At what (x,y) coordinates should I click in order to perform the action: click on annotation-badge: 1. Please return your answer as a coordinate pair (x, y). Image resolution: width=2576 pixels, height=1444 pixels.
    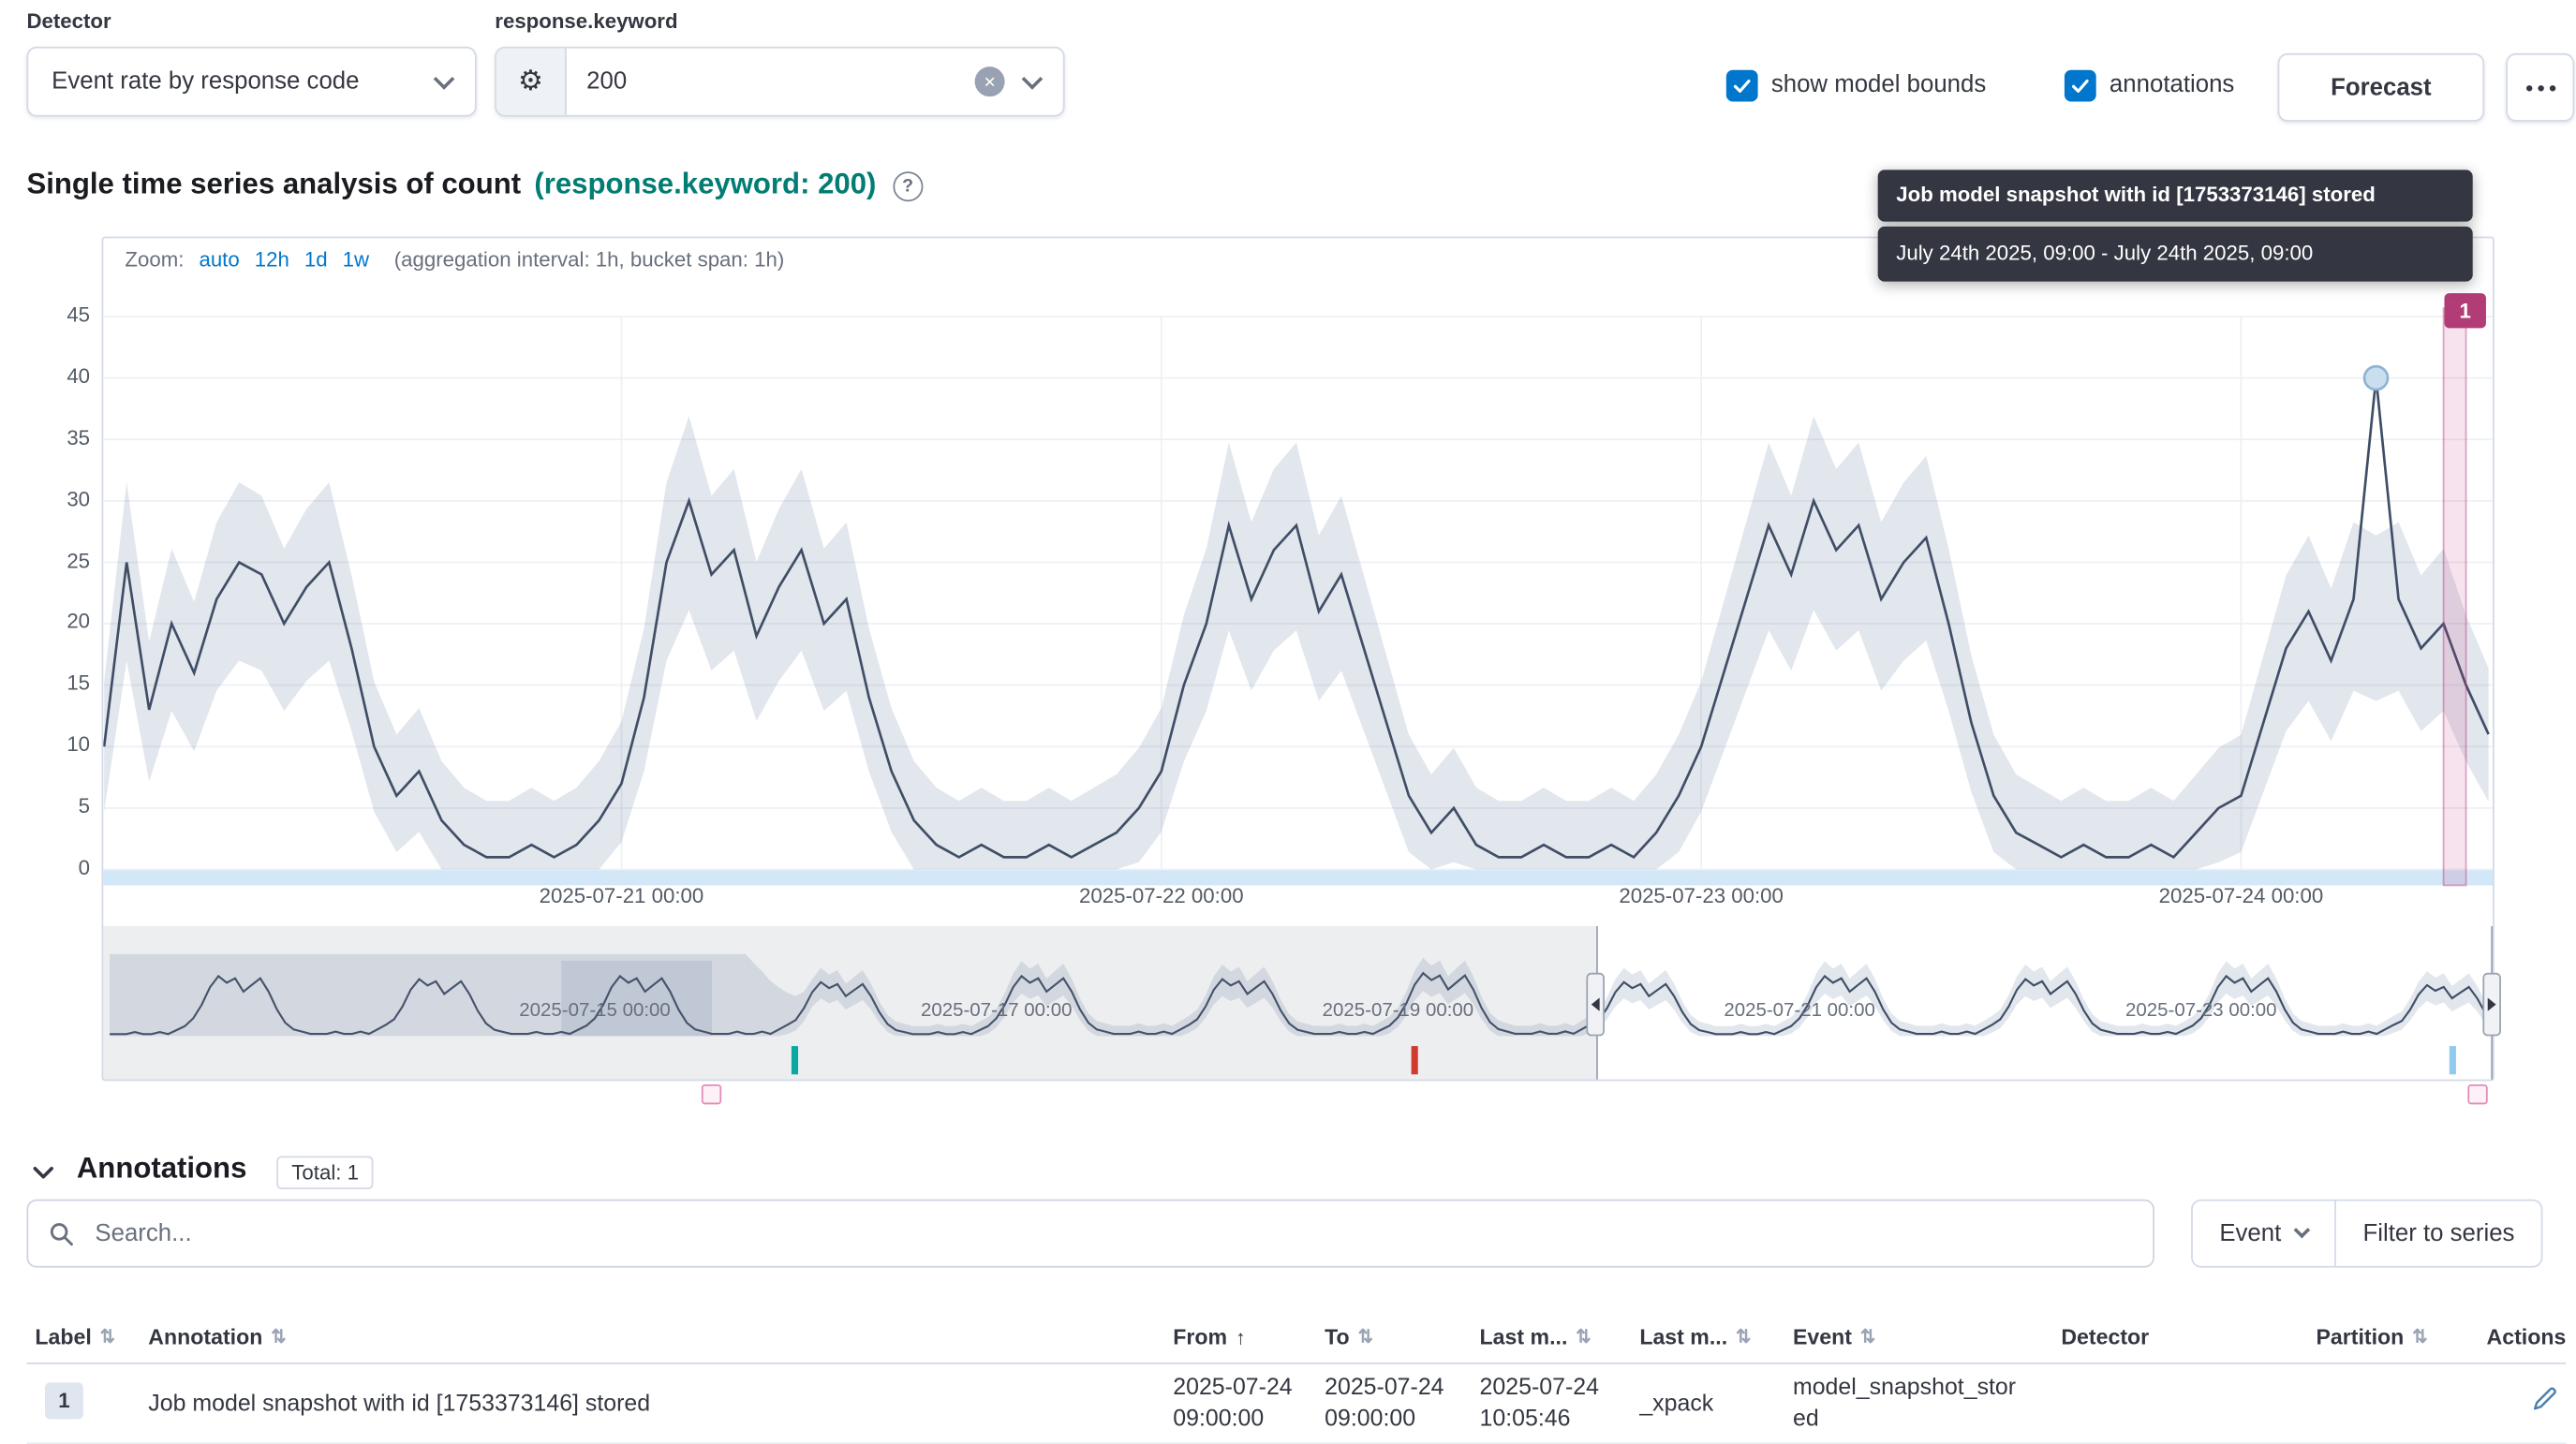
    Looking at the image, I should click on (2465, 311).